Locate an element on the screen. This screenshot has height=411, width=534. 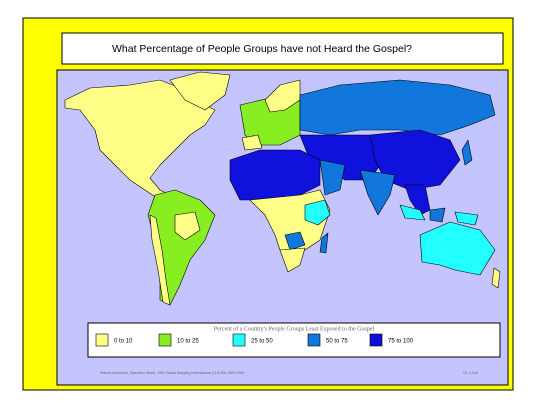
legend: 0 to 10 10 to 25 25 to 50 50 to 75 75 to 100 is located at coordinates (254, 340).